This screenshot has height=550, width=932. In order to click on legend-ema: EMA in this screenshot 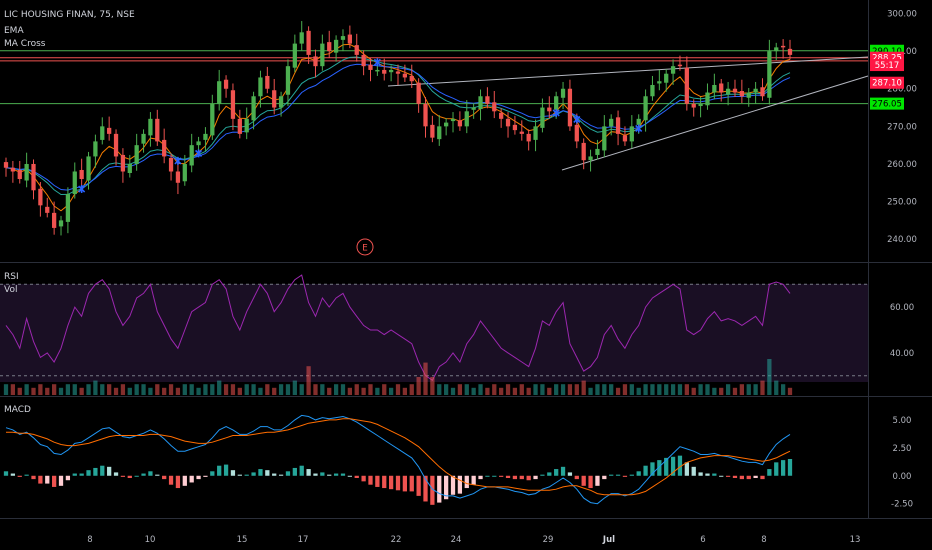, I will do `click(14, 31)`.